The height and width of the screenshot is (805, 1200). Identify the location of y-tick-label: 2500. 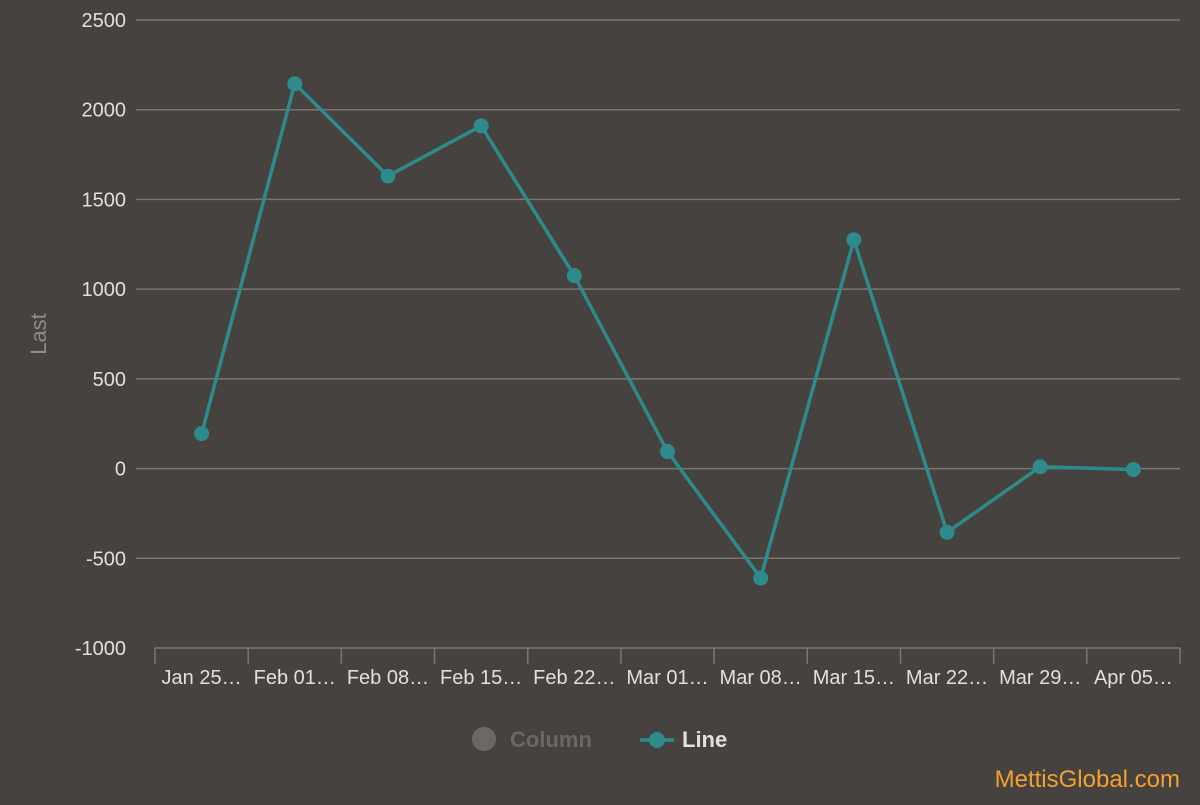
(104, 21).